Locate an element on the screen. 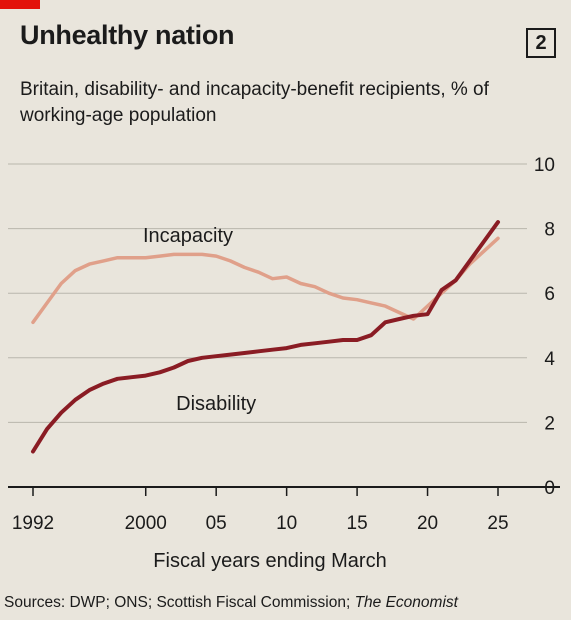 This screenshot has height=620, width=571. x-tick-label: 2000 is located at coordinates (146, 523).